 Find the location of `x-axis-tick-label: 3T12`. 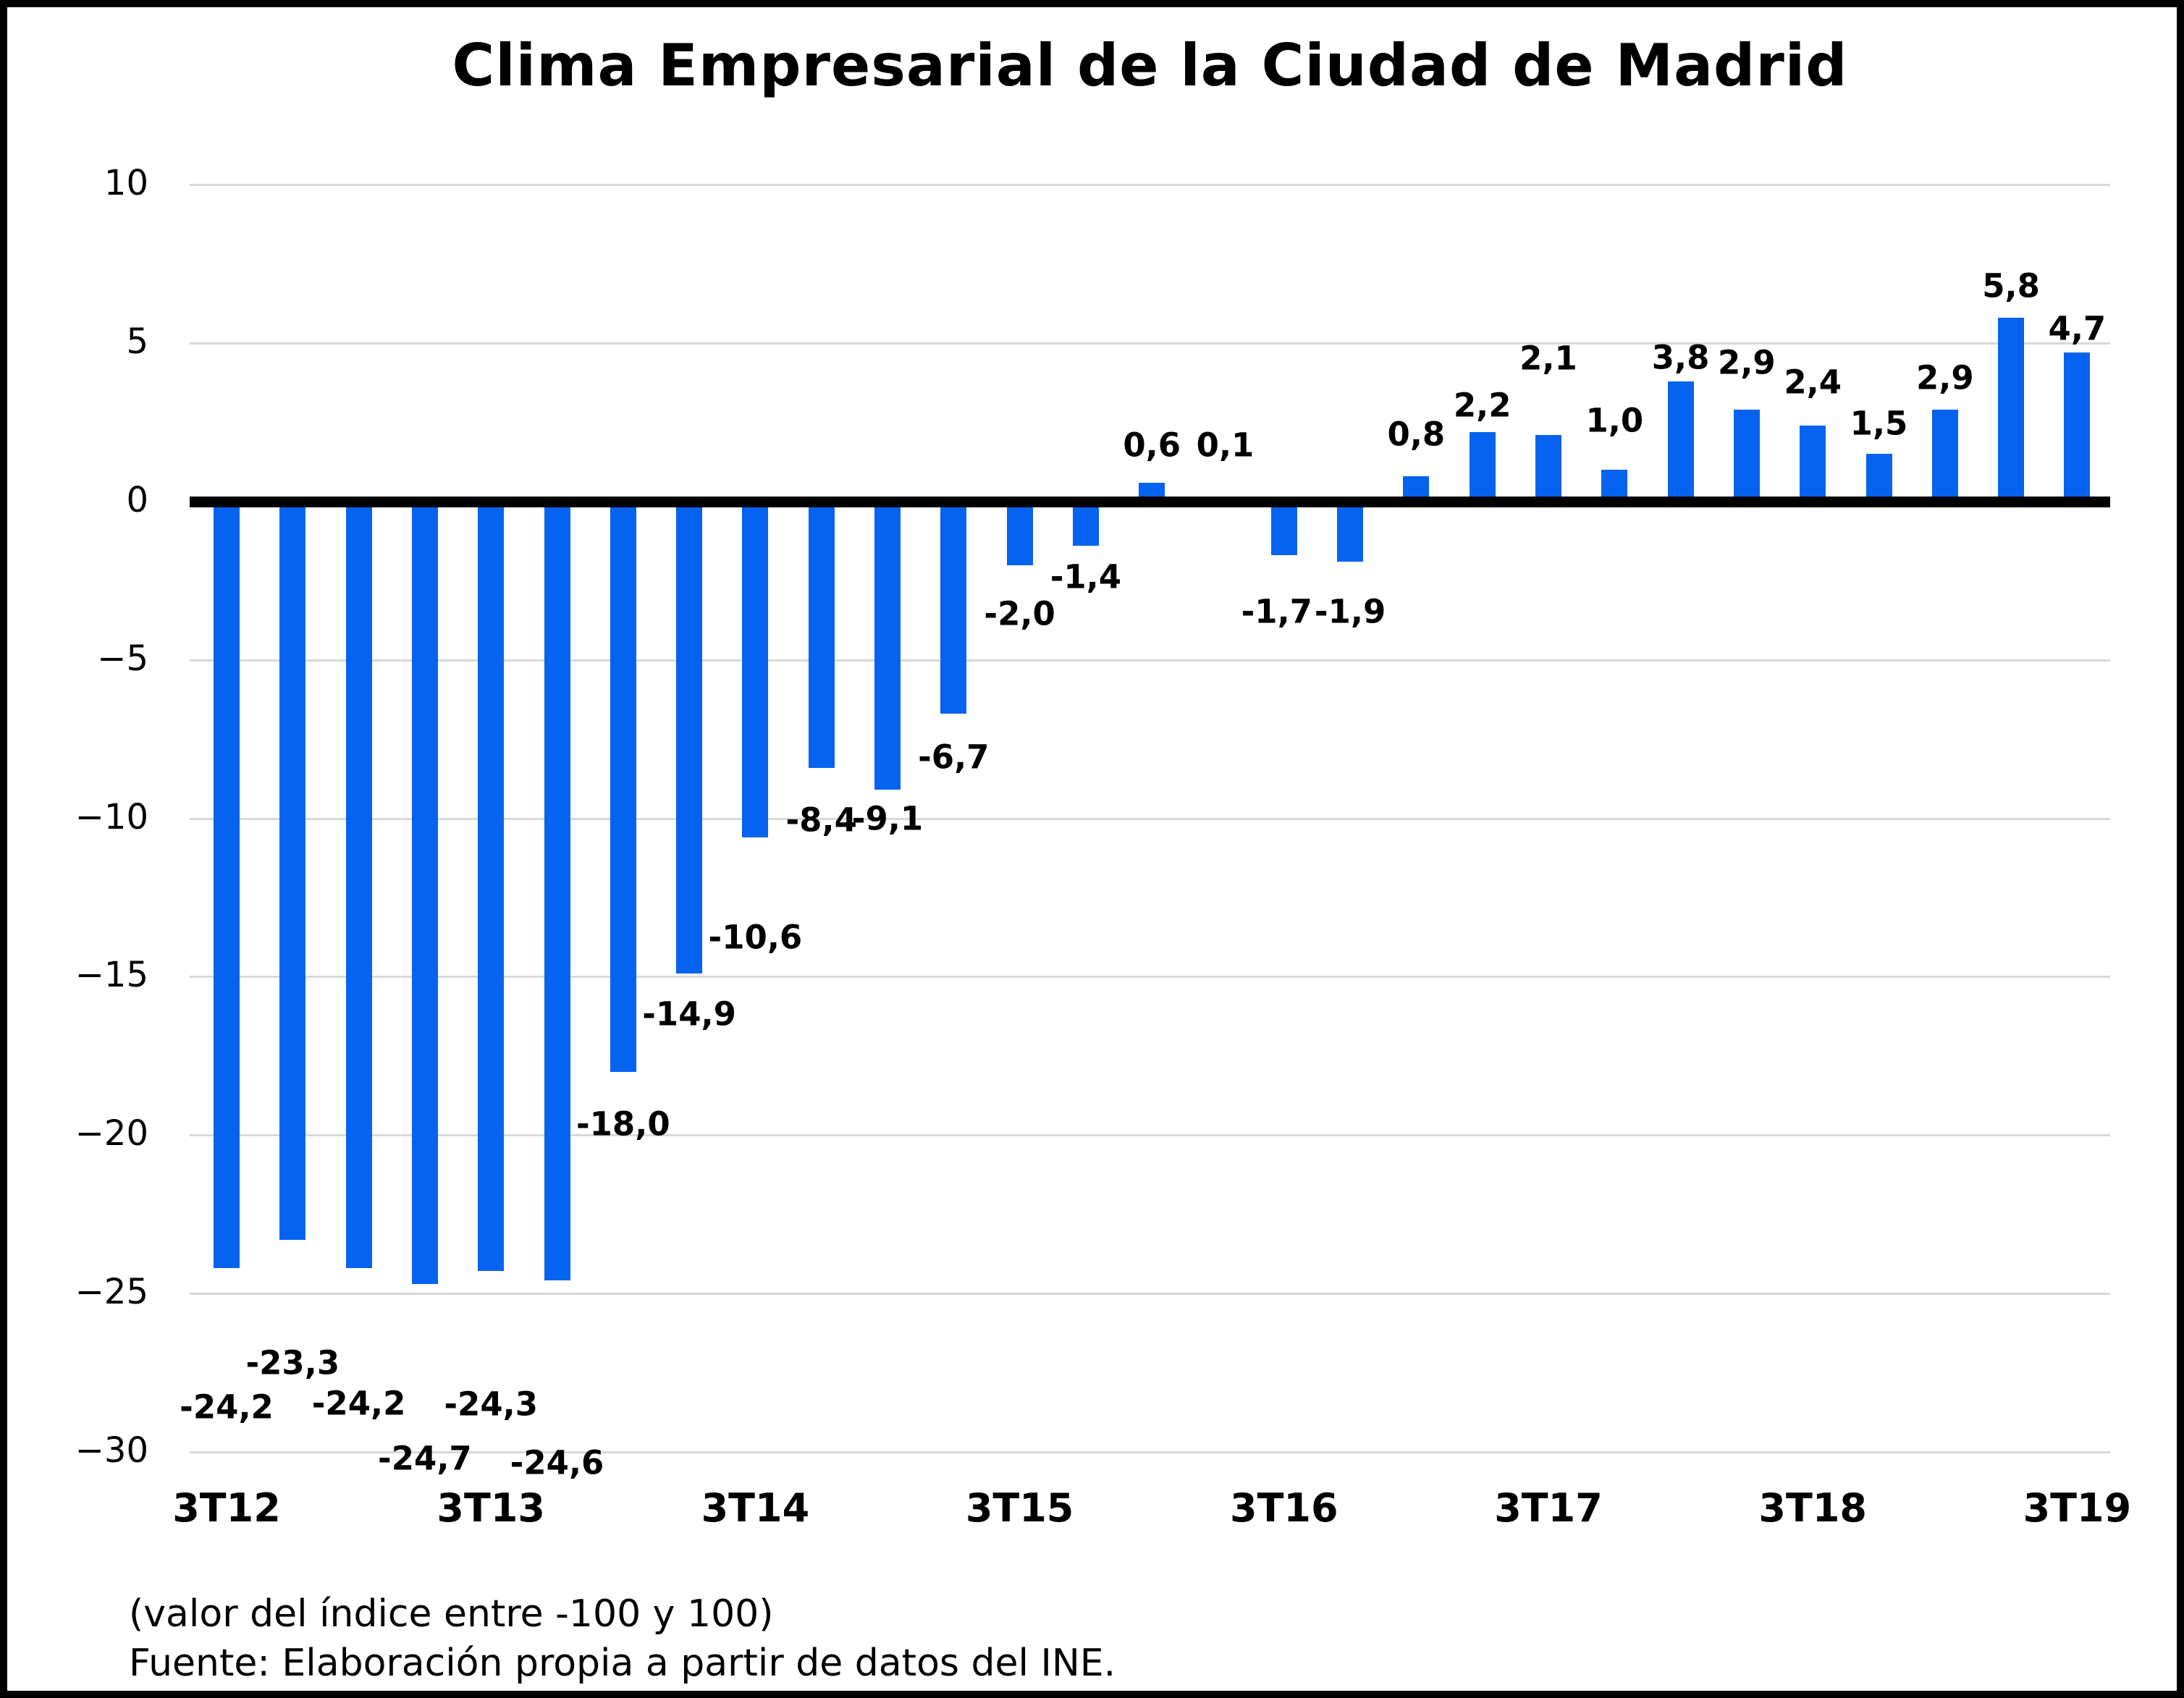

x-axis-tick-label: 3T12 is located at coordinates (226, 1508).